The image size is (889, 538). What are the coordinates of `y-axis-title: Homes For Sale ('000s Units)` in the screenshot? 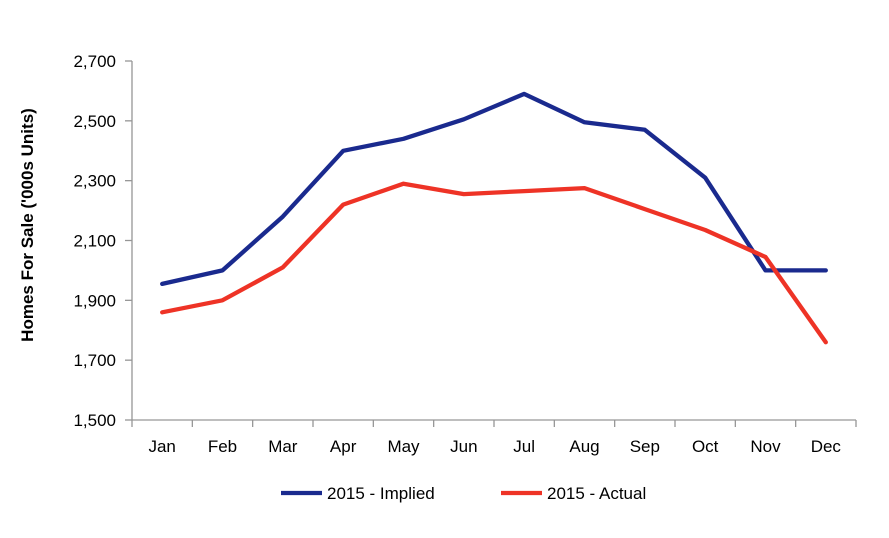 It's located at (27, 225).